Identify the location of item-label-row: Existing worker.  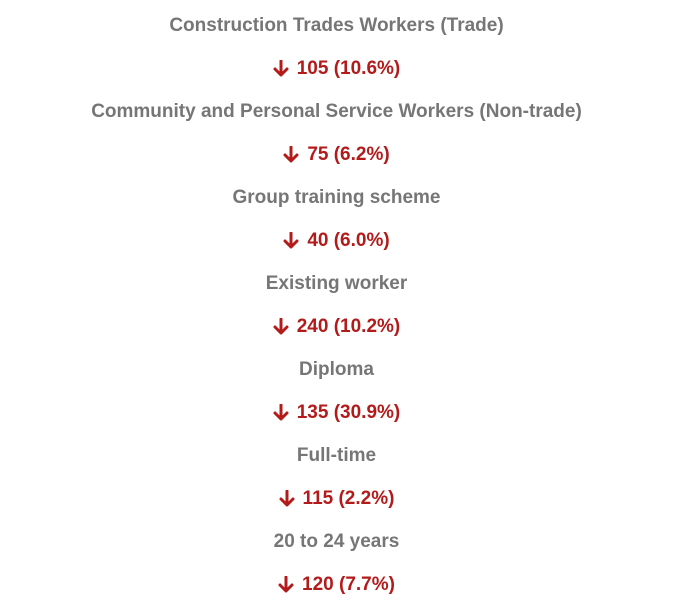
(336, 283).